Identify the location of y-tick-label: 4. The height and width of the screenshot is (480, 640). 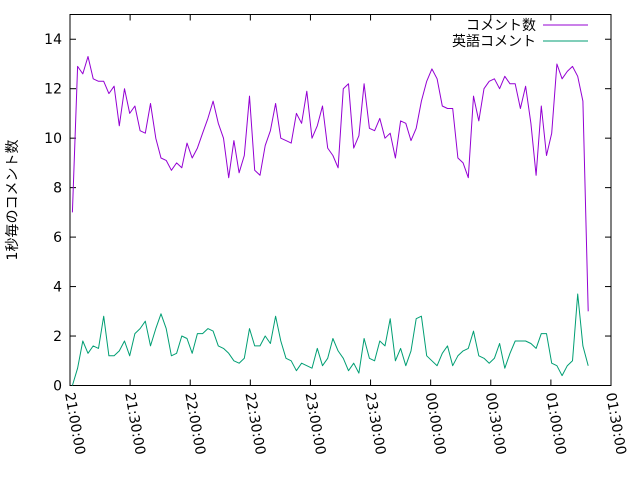
(57, 288).